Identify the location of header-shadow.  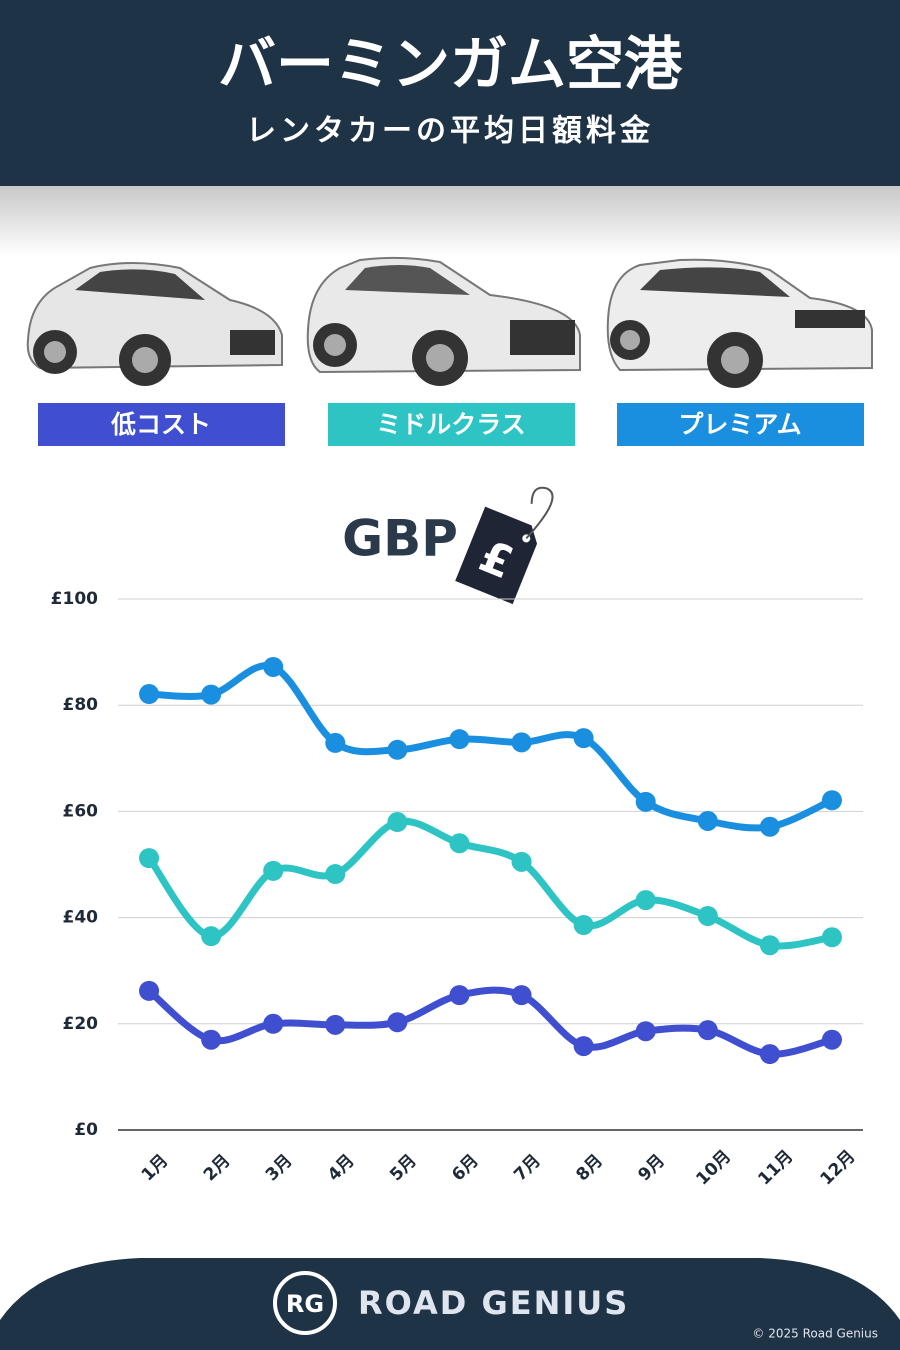
(450, 221).